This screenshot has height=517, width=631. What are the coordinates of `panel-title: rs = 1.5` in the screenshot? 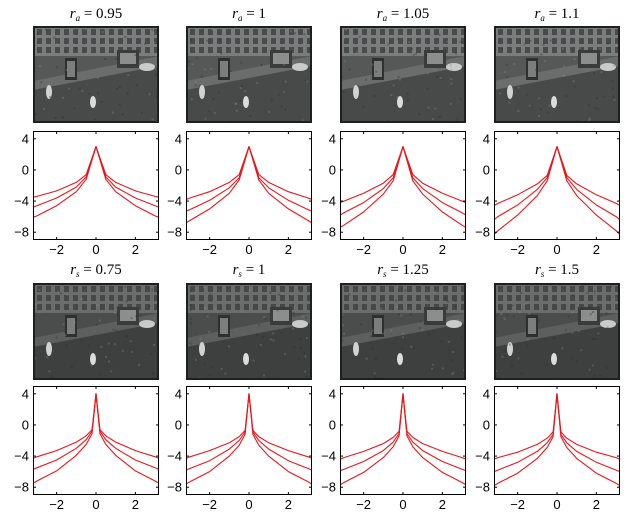 It's located at (557, 272).